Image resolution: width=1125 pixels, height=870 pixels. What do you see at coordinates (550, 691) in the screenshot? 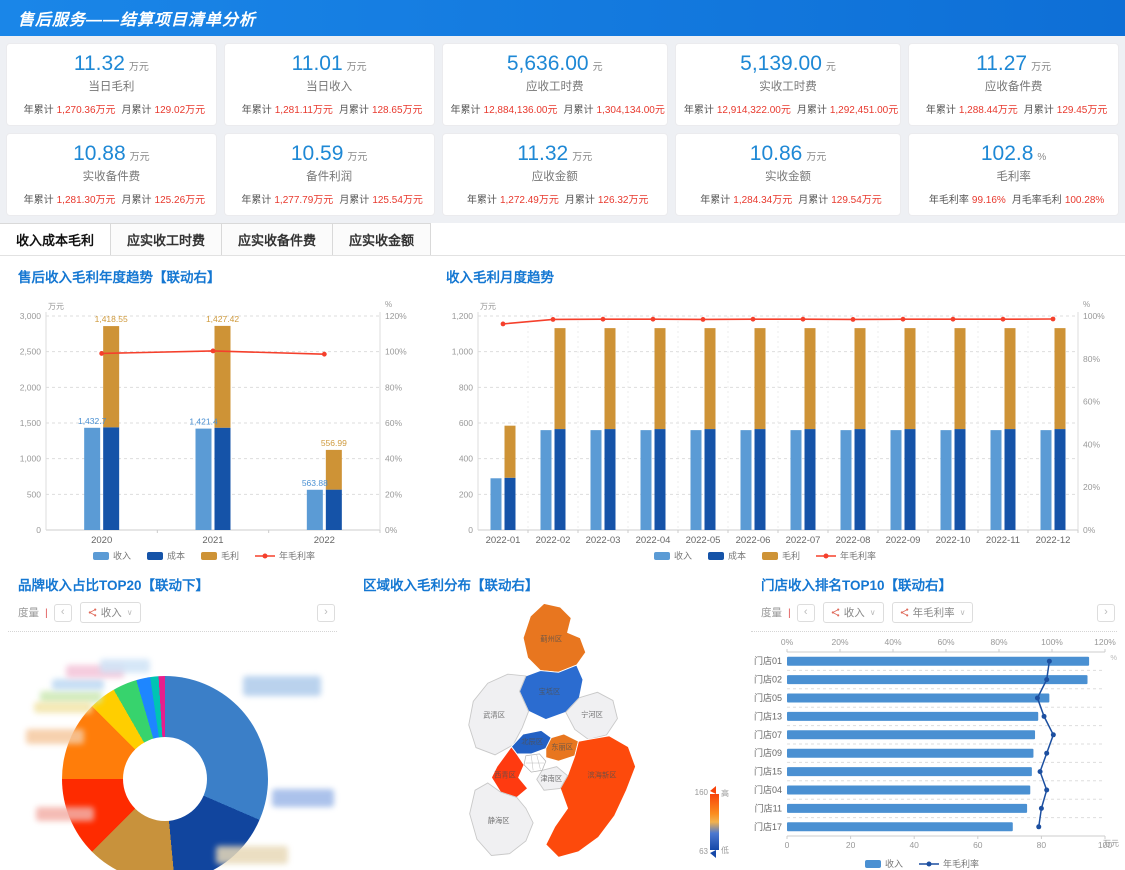
I see `svg-text: 宝坻区` at bounding box center [550, 691].